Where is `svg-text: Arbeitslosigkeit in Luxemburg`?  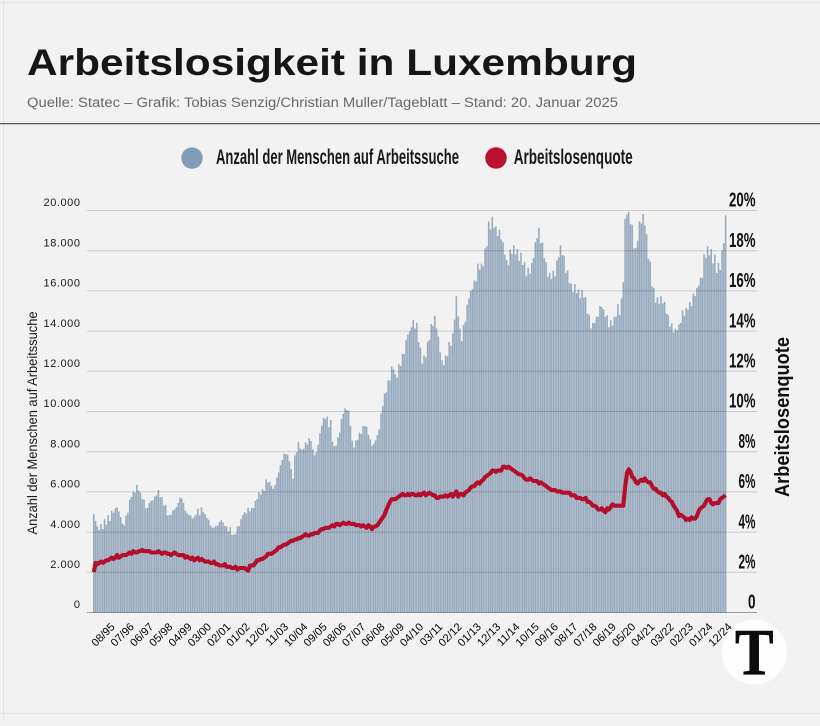 svg-text: Arbeitslosigkeit in Luxemburg is located at coordinates (332, 62).